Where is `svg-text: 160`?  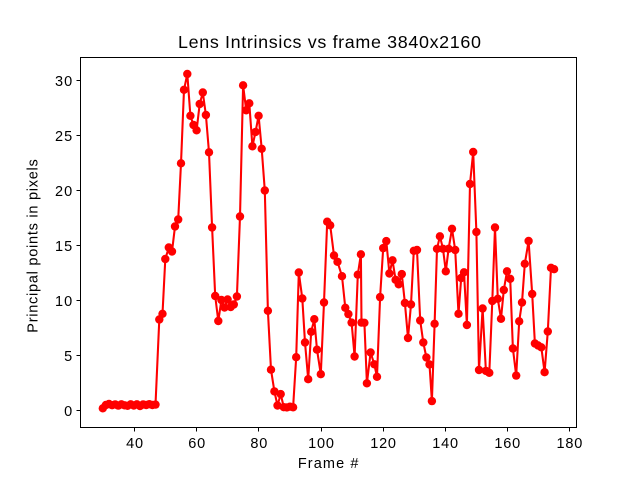
svg-text: 160 is located at coordinates (507, 444).